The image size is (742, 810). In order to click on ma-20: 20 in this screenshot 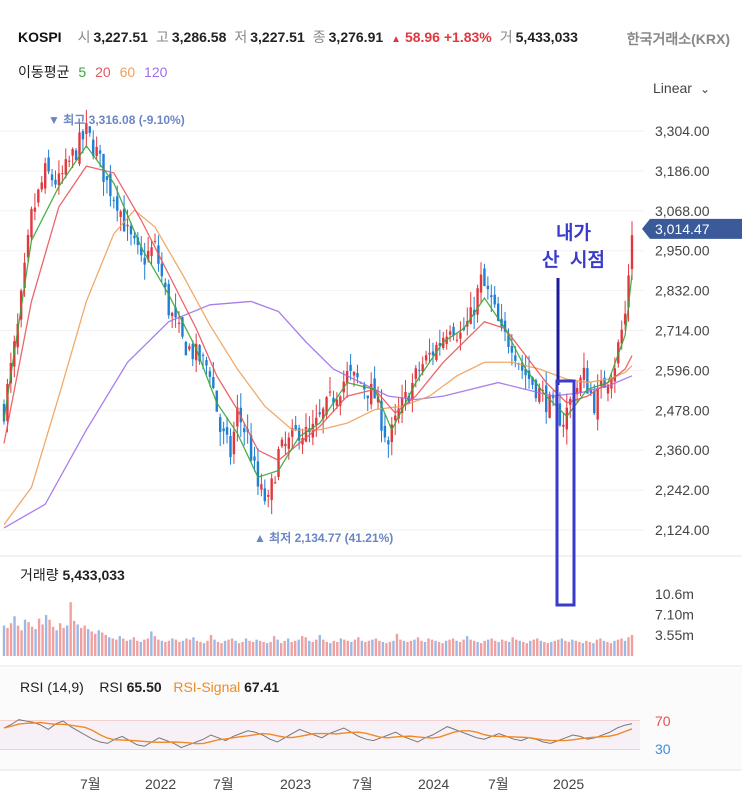, I will do `click(103, 72)`.